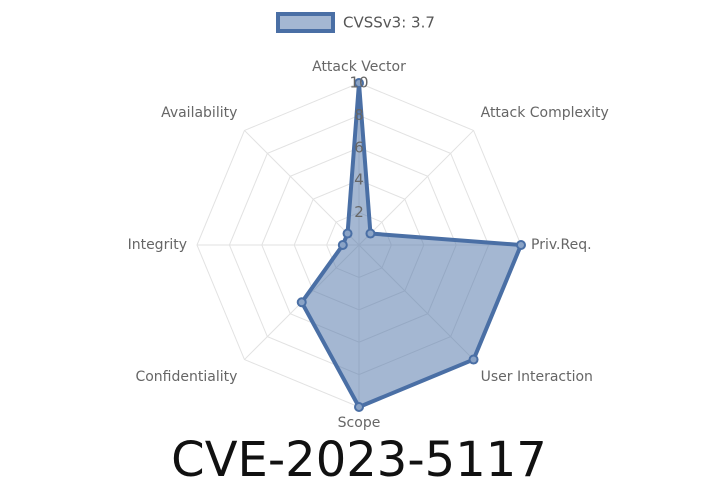 The image size is (720, 504). I want to click on legend-label: CVSSv3: 3.7, so click(389, 23).